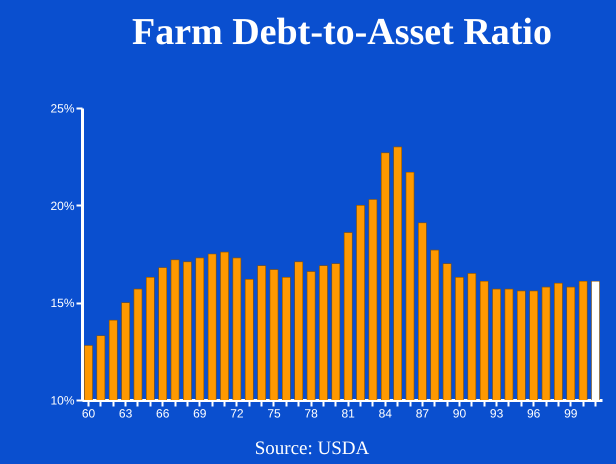  I want to click on y-tick-label: 15%, so click(62, 303).